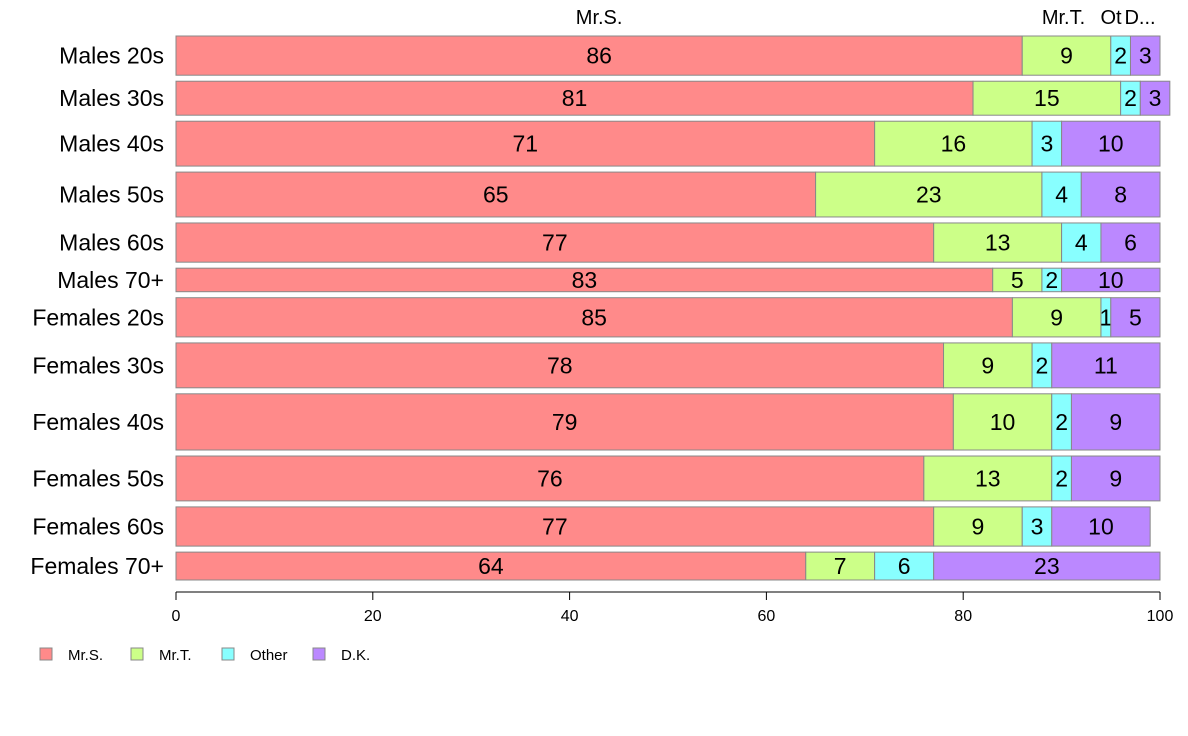 The height and width of the screenshot is (736, 1188). I want to click on data-label-mr-t-females-50s: 13, so click(988, 478).